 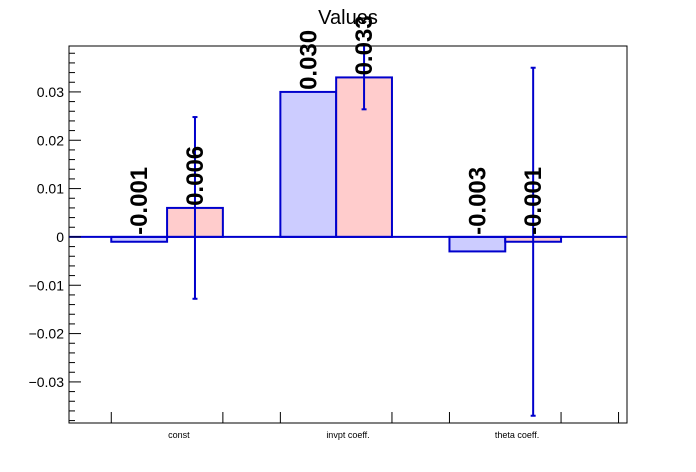 What do you see at coordinates (477, 201) in the screenshot?
I see `data-label: -0.003` at bounding box center [477, 201].